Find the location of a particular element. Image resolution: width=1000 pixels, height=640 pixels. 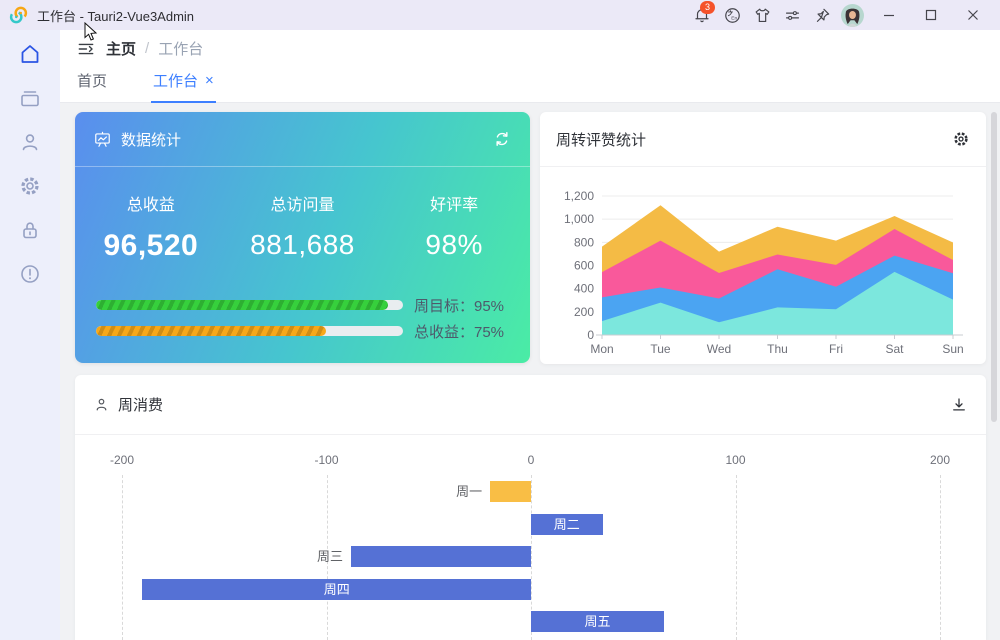

x-tick-label: -200 is located at coordinates (122, 460).